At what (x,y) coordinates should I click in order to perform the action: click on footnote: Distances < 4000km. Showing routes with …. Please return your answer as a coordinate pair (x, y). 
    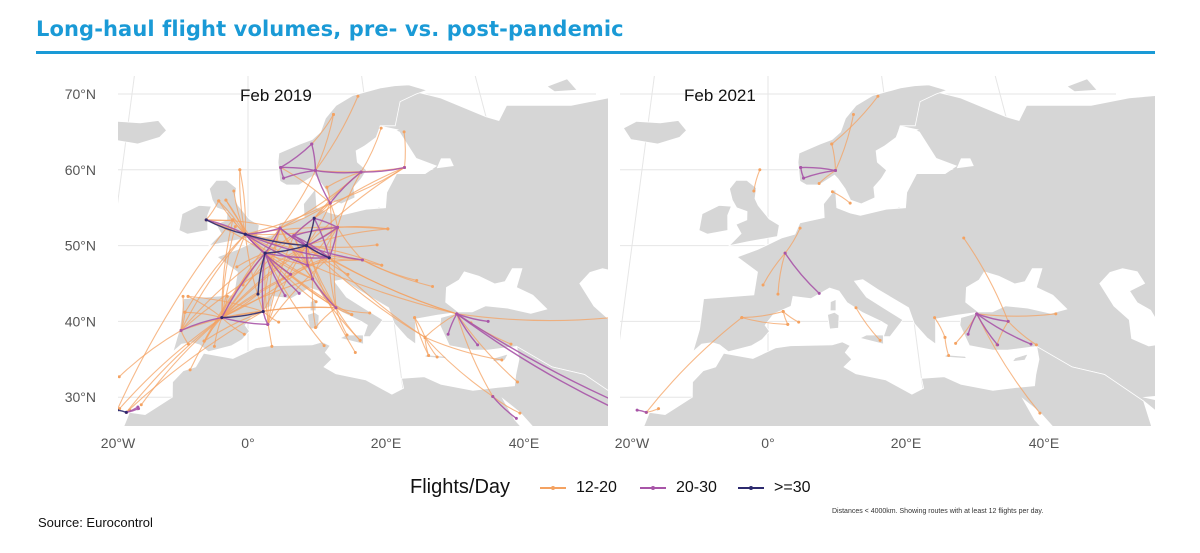
    Looking at the image, I should click on (938, 511).